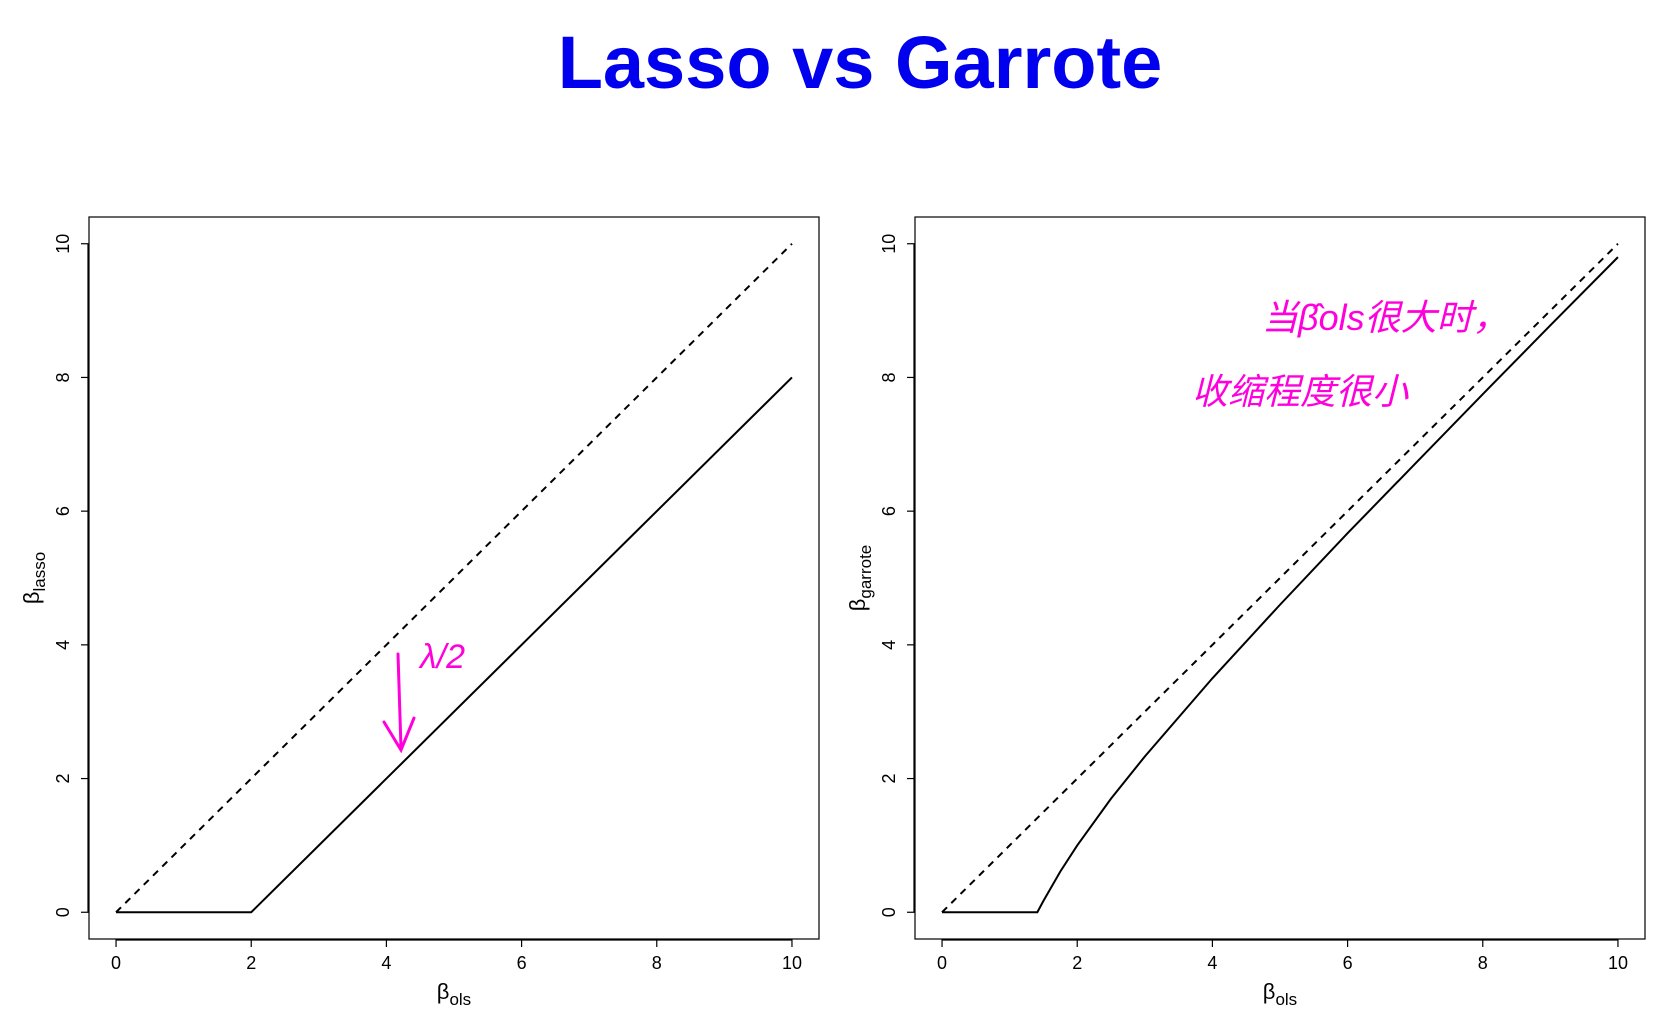 This screenshot has width=1668, height=1027. What do you see at coordinates (865, 572) in the screenshot?
I see `y-axis-subscript: garrote` at bounding box center [865, 572].